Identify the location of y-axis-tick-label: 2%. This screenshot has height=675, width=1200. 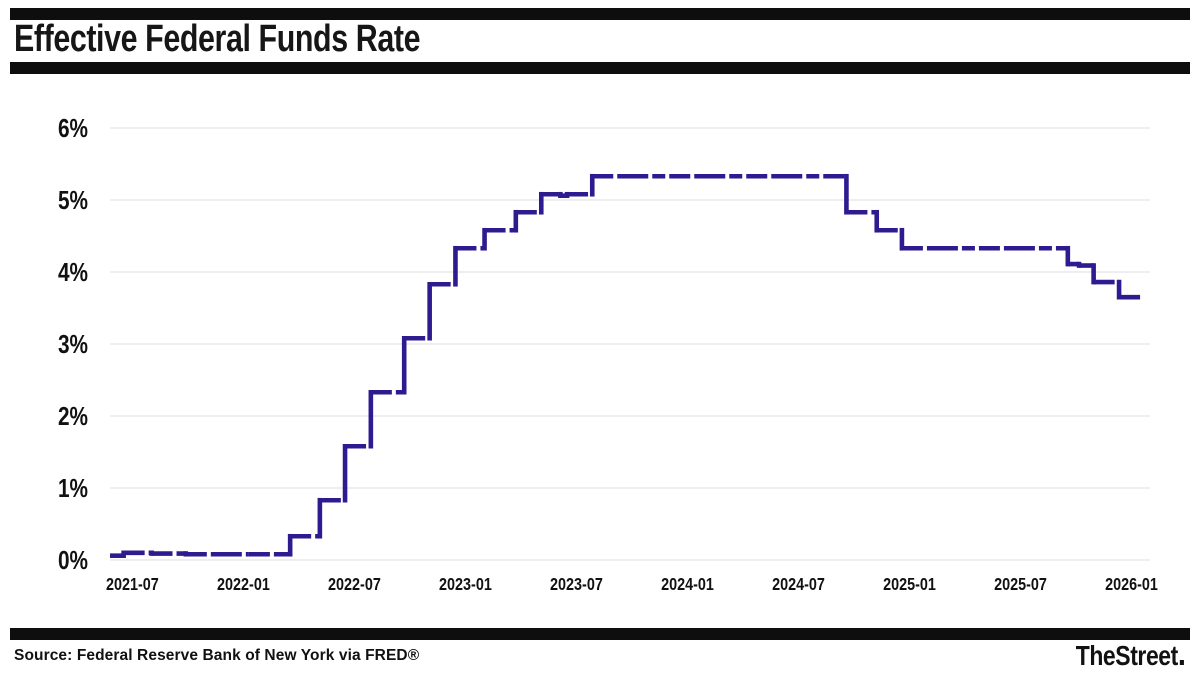
(73, 416).